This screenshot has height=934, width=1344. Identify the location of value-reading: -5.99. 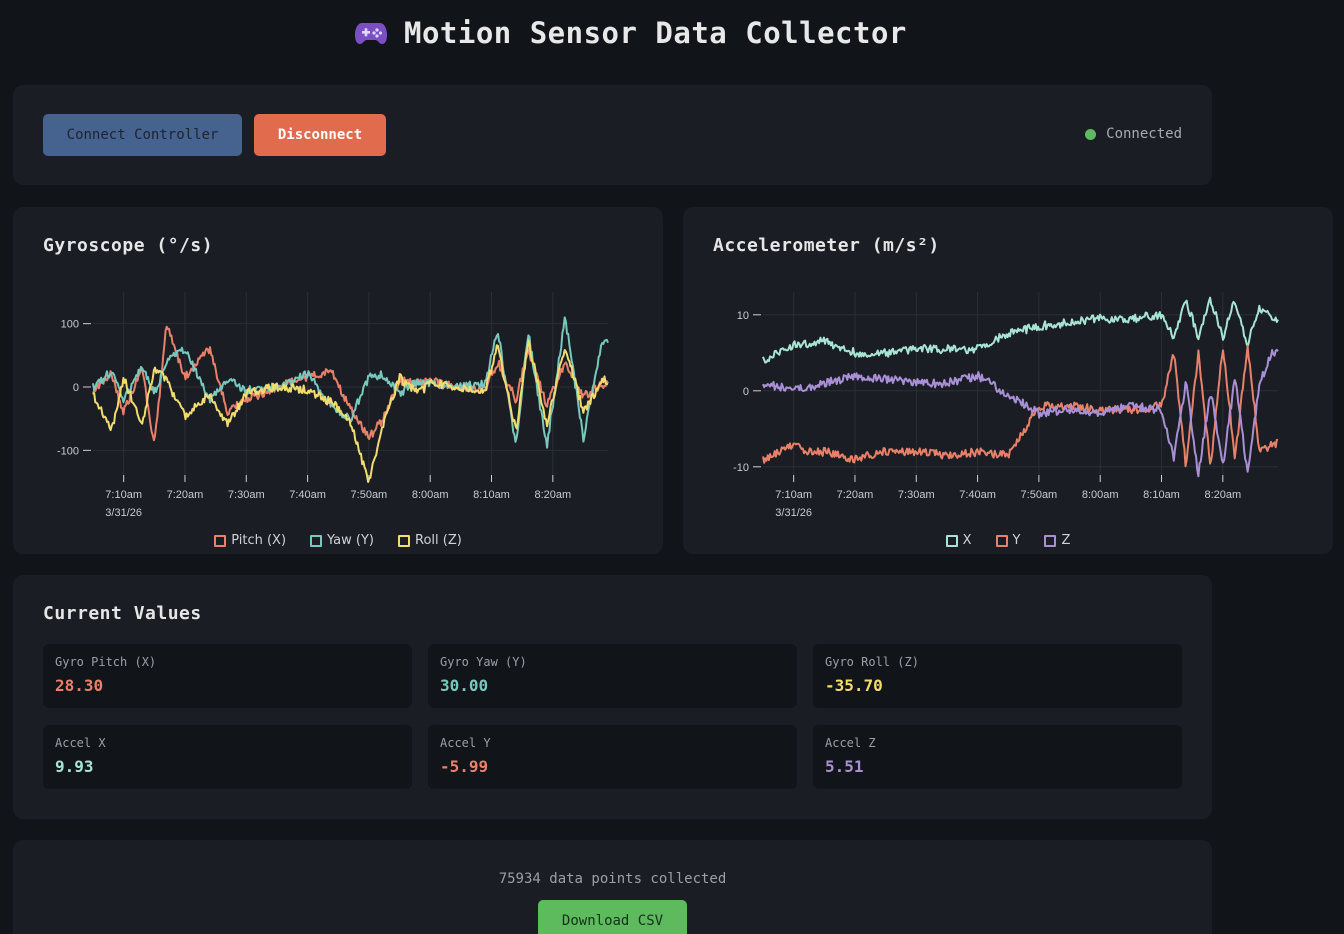
(464, 766).